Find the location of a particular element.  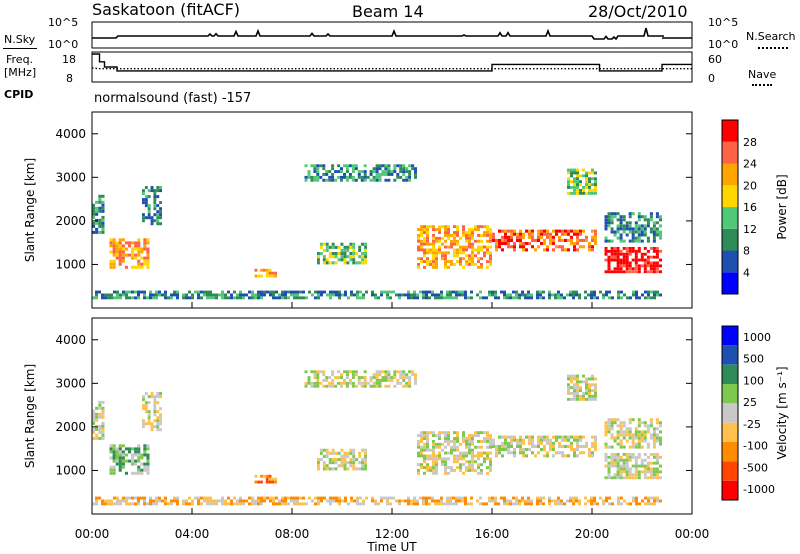

velocity-y-tick-label: 1000 is located at coordinates (70, 470).